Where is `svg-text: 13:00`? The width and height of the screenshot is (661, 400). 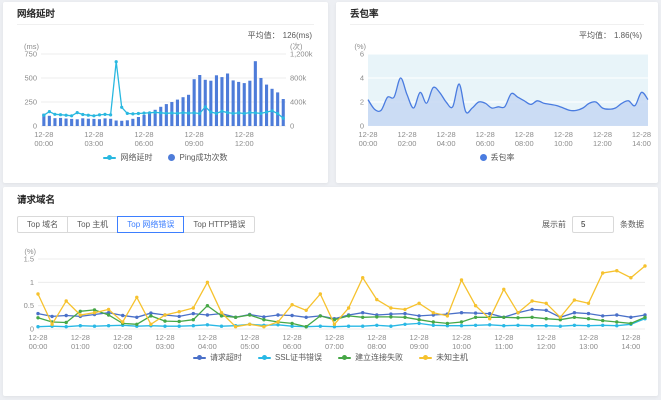 svg-text: 13:00 is located at coordinates (588, 346).